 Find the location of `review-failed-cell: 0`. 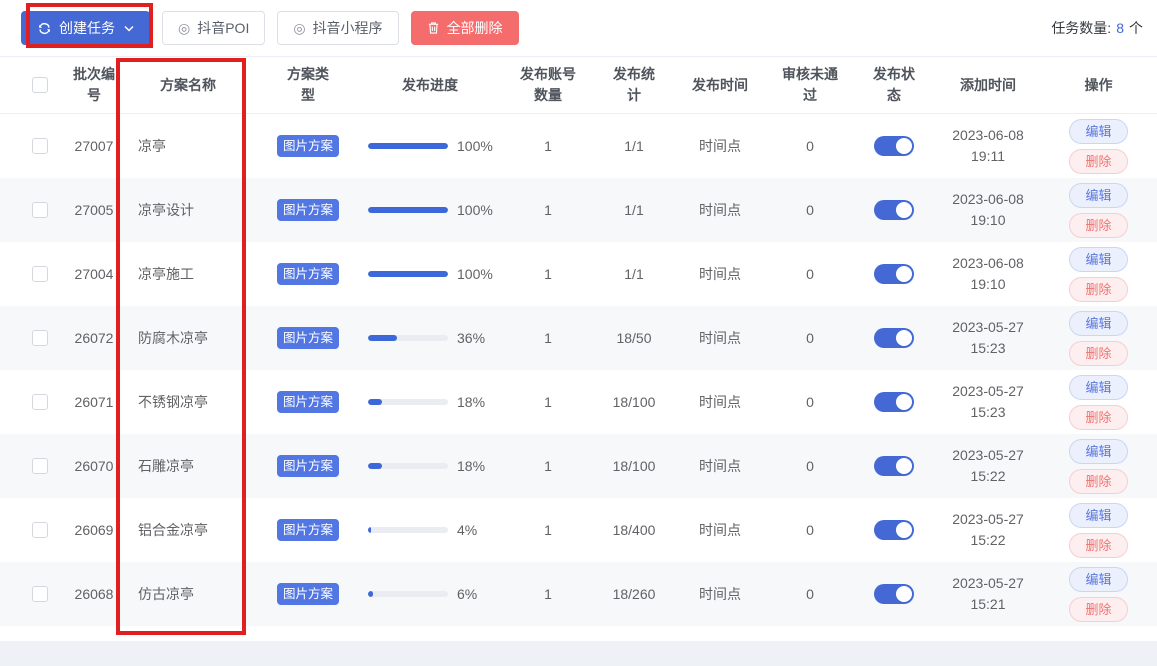

review-failed-cell: 0 is located at coordinates (810, 274).